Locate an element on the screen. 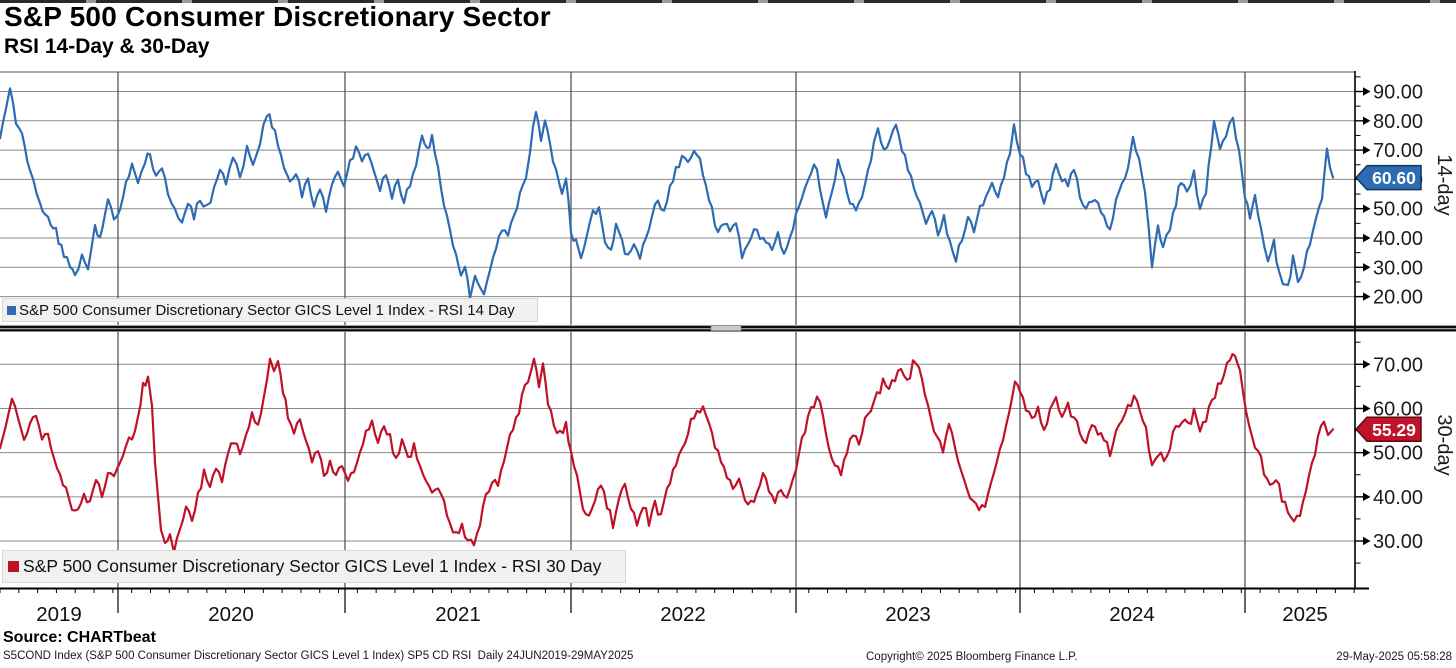  panel-separator is located at coordinates (728, 328).